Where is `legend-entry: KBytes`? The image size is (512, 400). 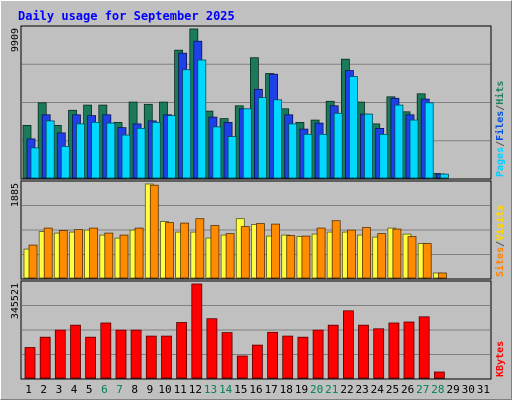 legend-entry: KBytes is located at coordinates (500, 359).